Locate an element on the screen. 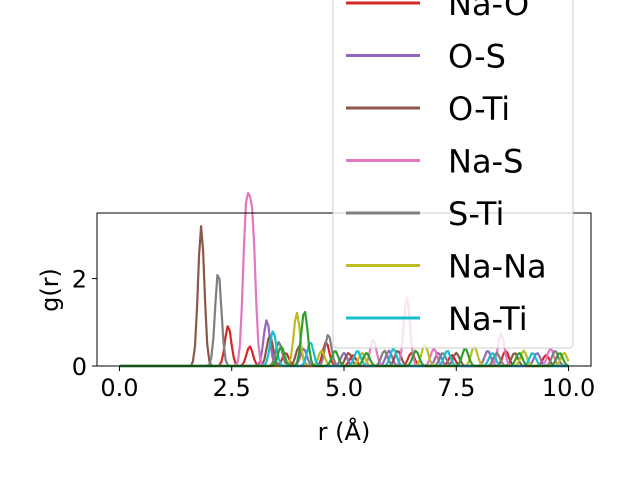 The height and width of the screenshot is (480, 640). x-tick-label: 2.5 is located at coordinates (232, 388).